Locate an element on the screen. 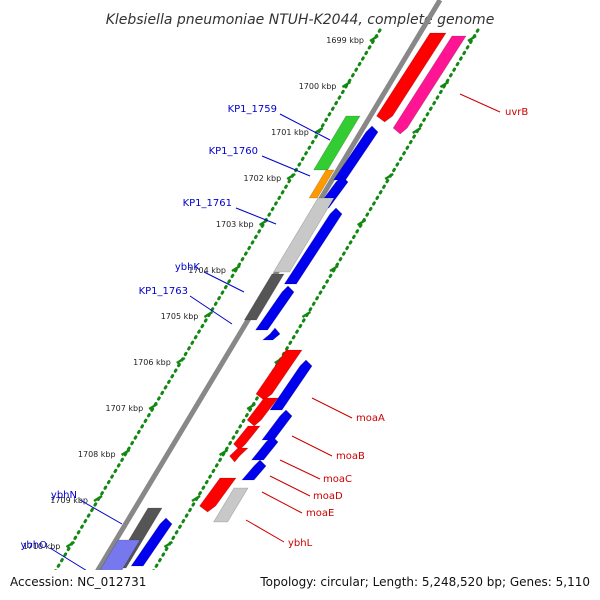 This screenshot has width=600, height=600. gene-label-right: moaE is located at coordinates (320, 513).